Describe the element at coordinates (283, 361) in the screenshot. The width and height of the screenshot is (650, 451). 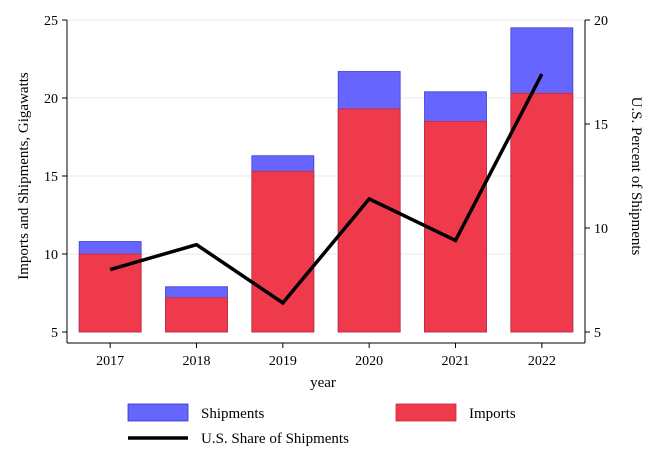
I see `x-tick-label-2019: 2019` at that location.